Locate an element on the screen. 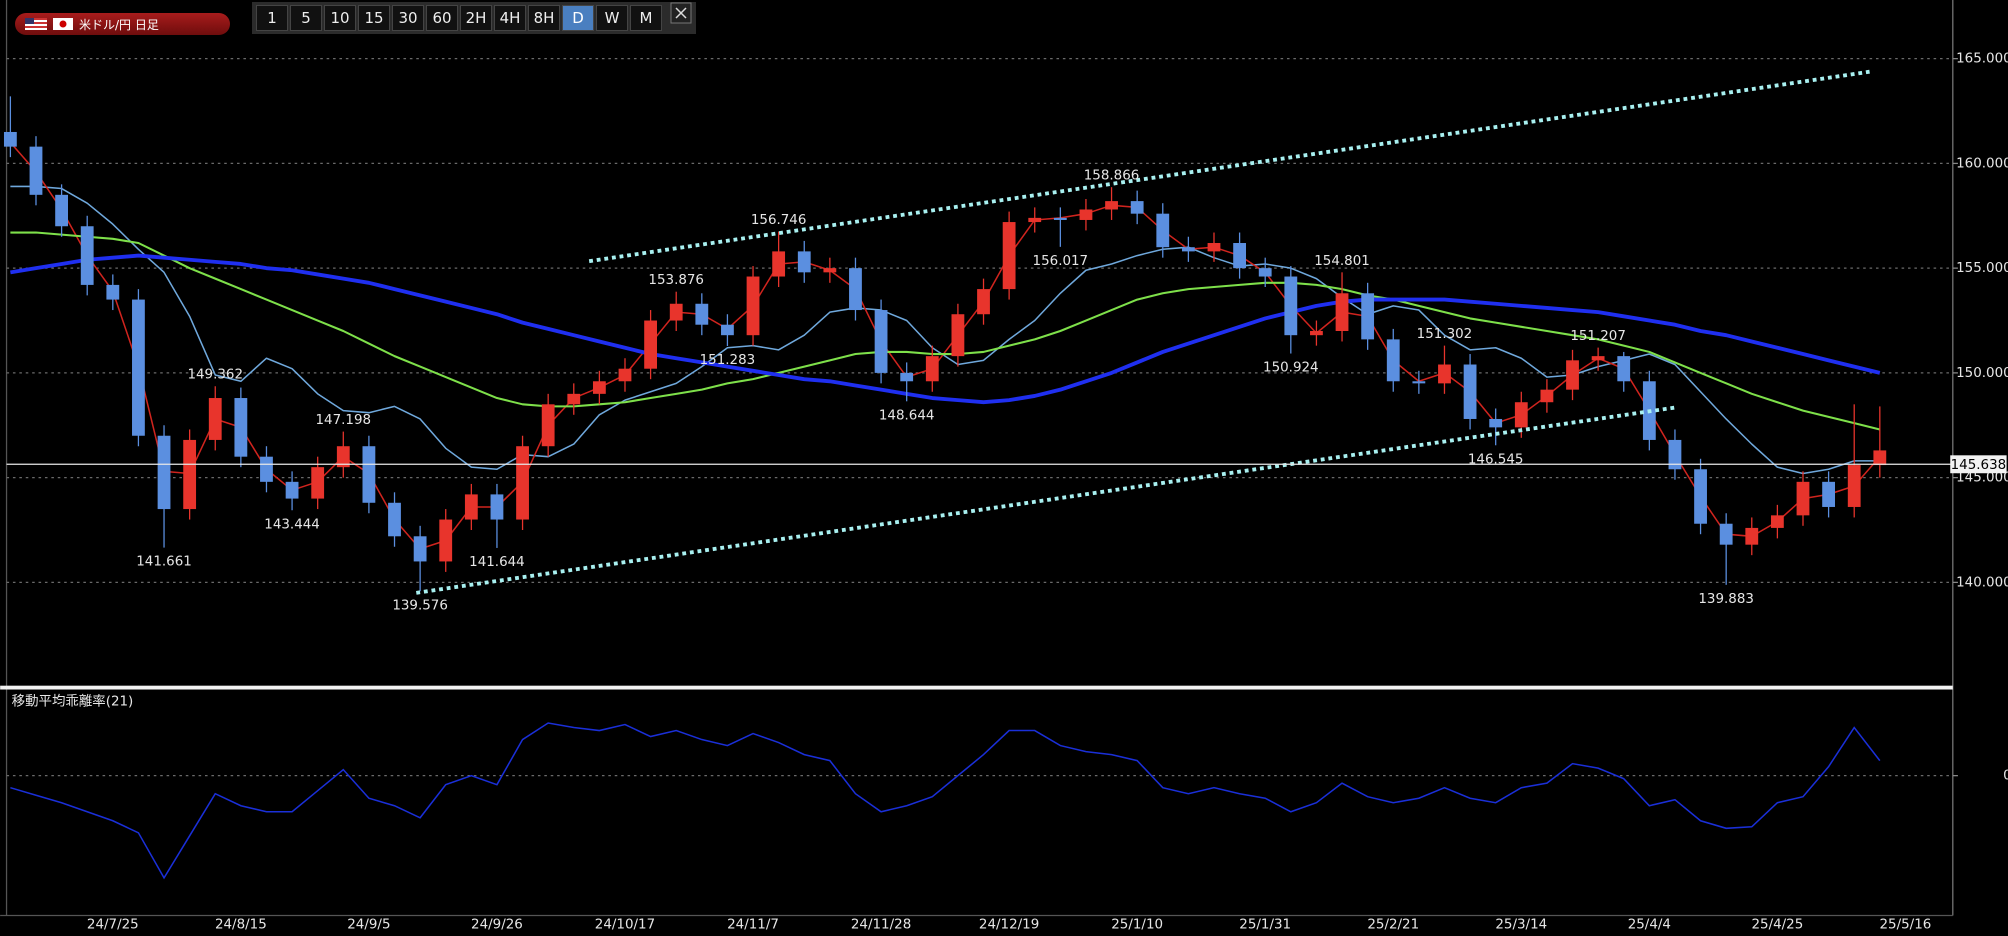 Image resolution: width=2008 pixels, height=936 pixels. trend-line-upper is located at coordinates (1229, 166).